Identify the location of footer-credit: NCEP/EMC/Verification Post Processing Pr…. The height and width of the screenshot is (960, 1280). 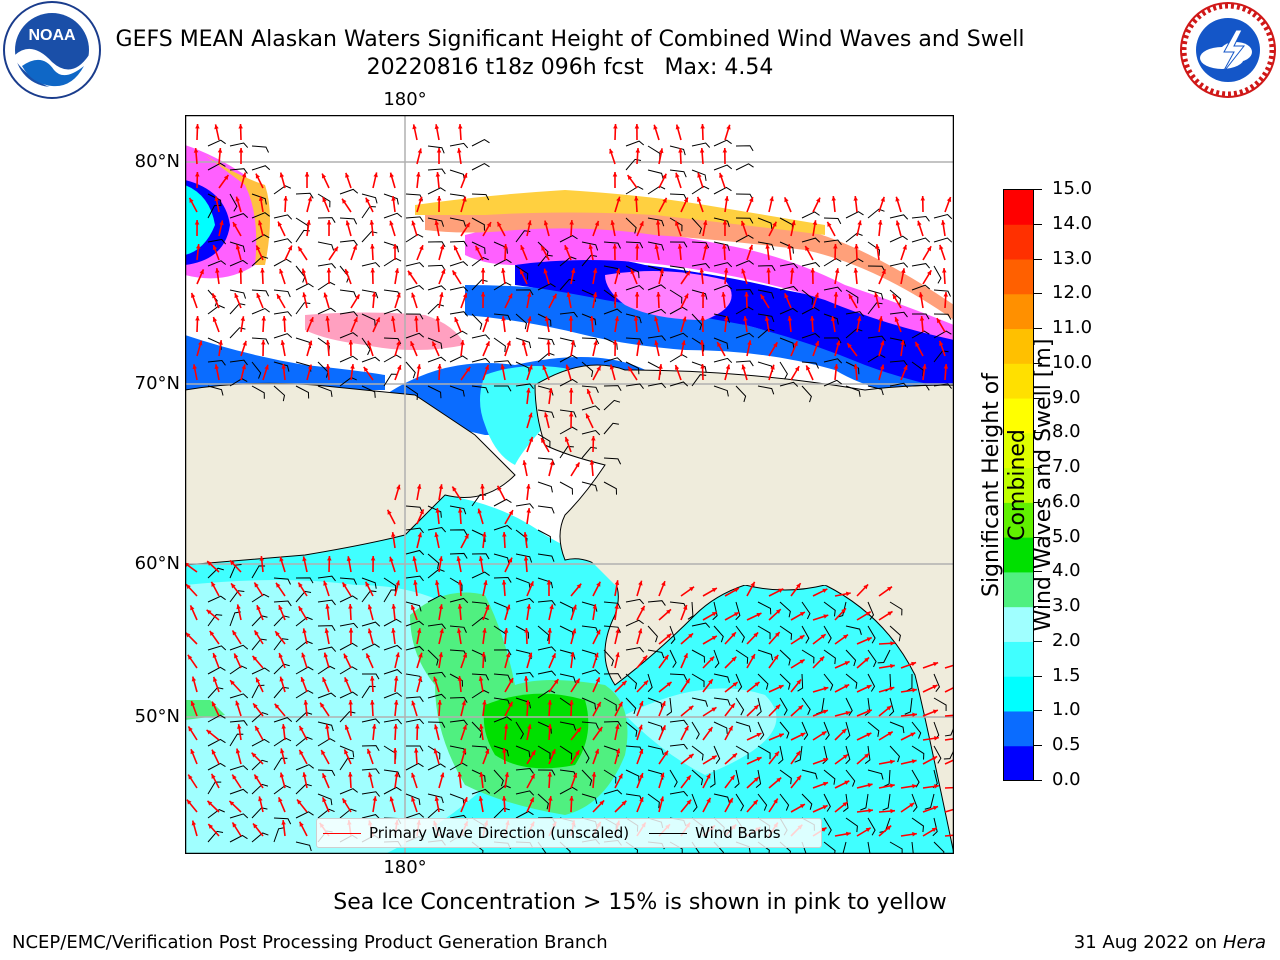
(310, 942).